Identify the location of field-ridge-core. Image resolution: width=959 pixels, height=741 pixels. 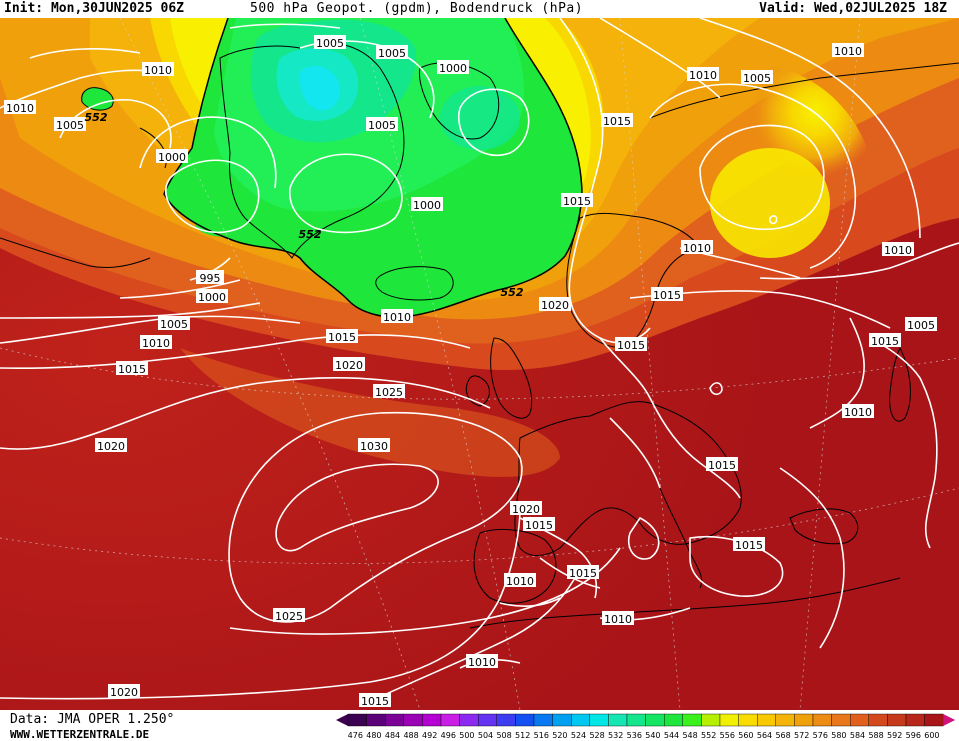
(770, 203).